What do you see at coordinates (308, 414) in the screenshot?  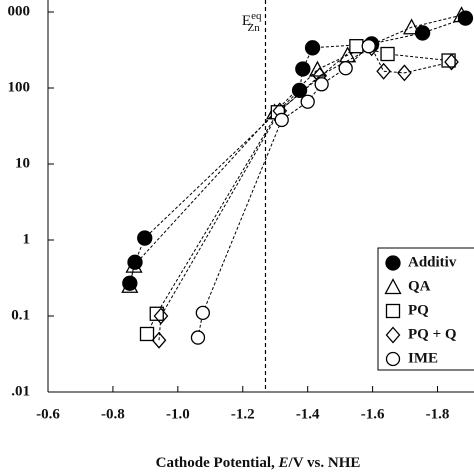 I see `x-tick-label: -1.4` at bounding box center [308, 414].